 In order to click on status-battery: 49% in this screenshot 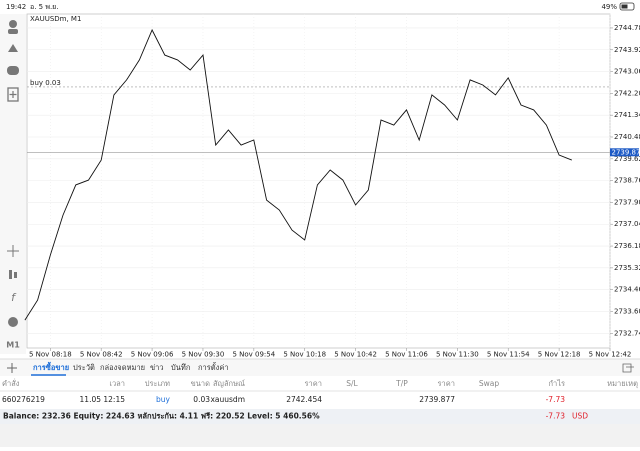, I will do `click(609, 7)`.